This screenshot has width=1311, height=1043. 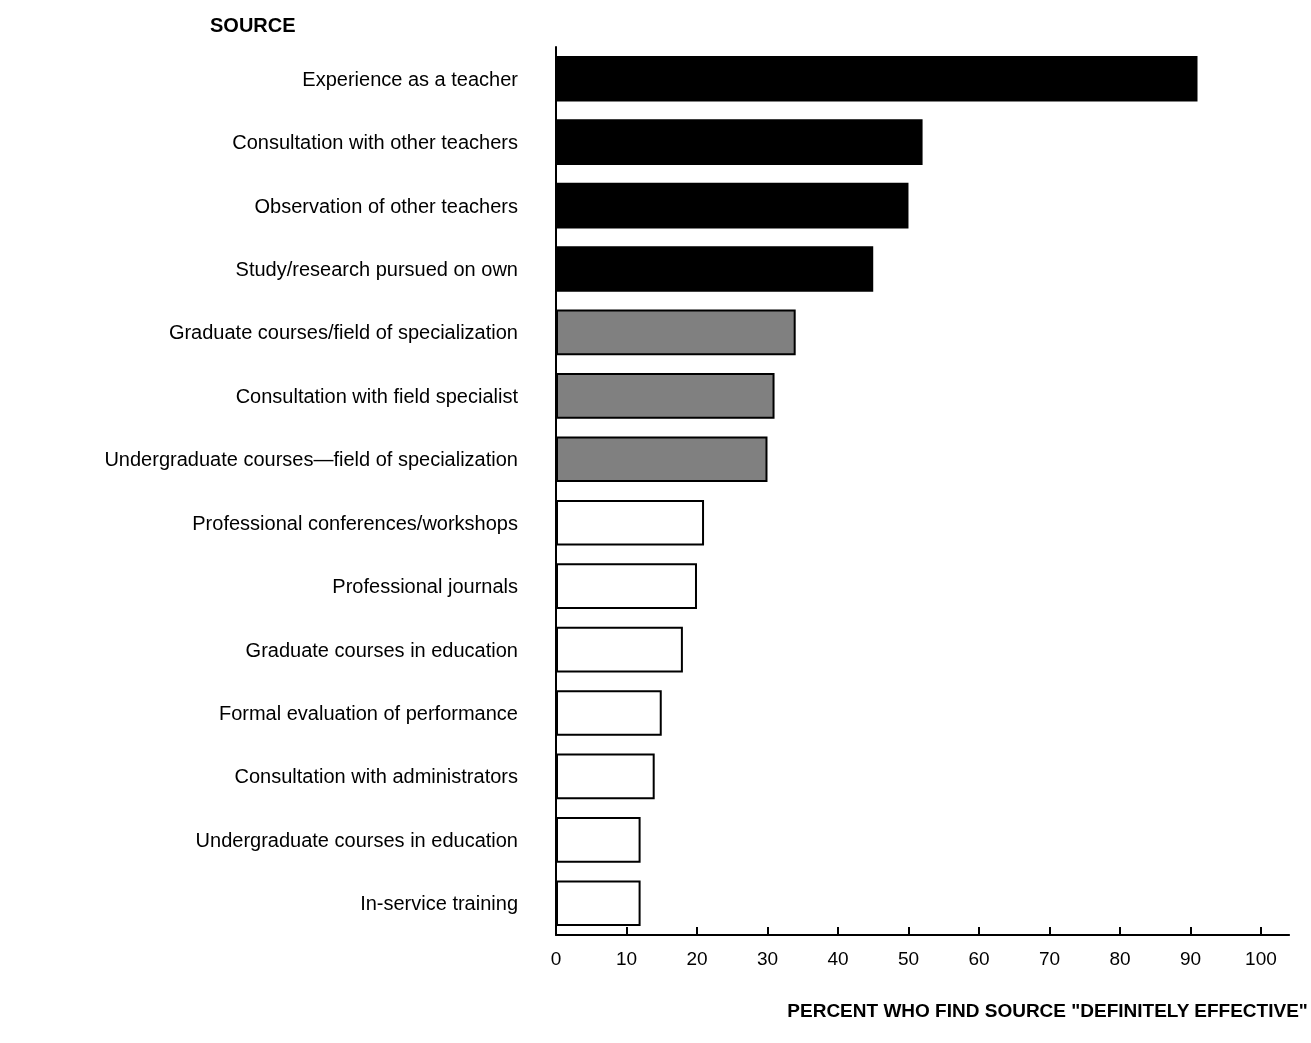 What do you see at coordinates (979, 958) in the screenshot?
I see `x-tick-label: 60` at bounding box center [979, 958].